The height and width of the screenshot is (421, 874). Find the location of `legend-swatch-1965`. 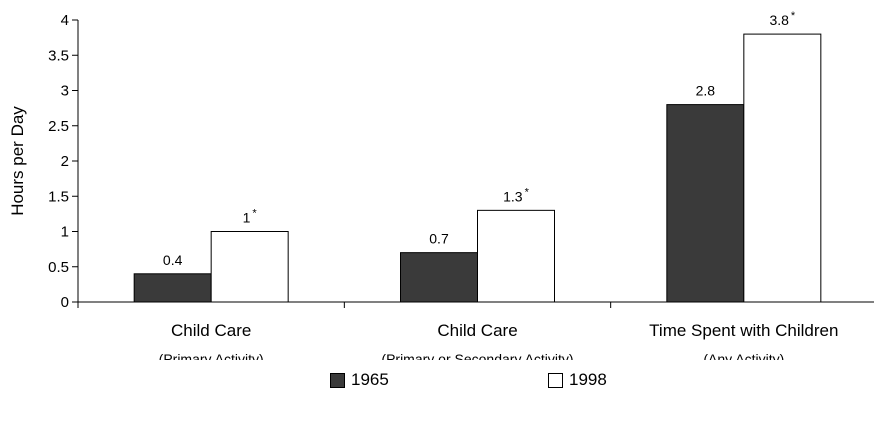

legend-swatch-1965 is located at coordinates (337, 380).